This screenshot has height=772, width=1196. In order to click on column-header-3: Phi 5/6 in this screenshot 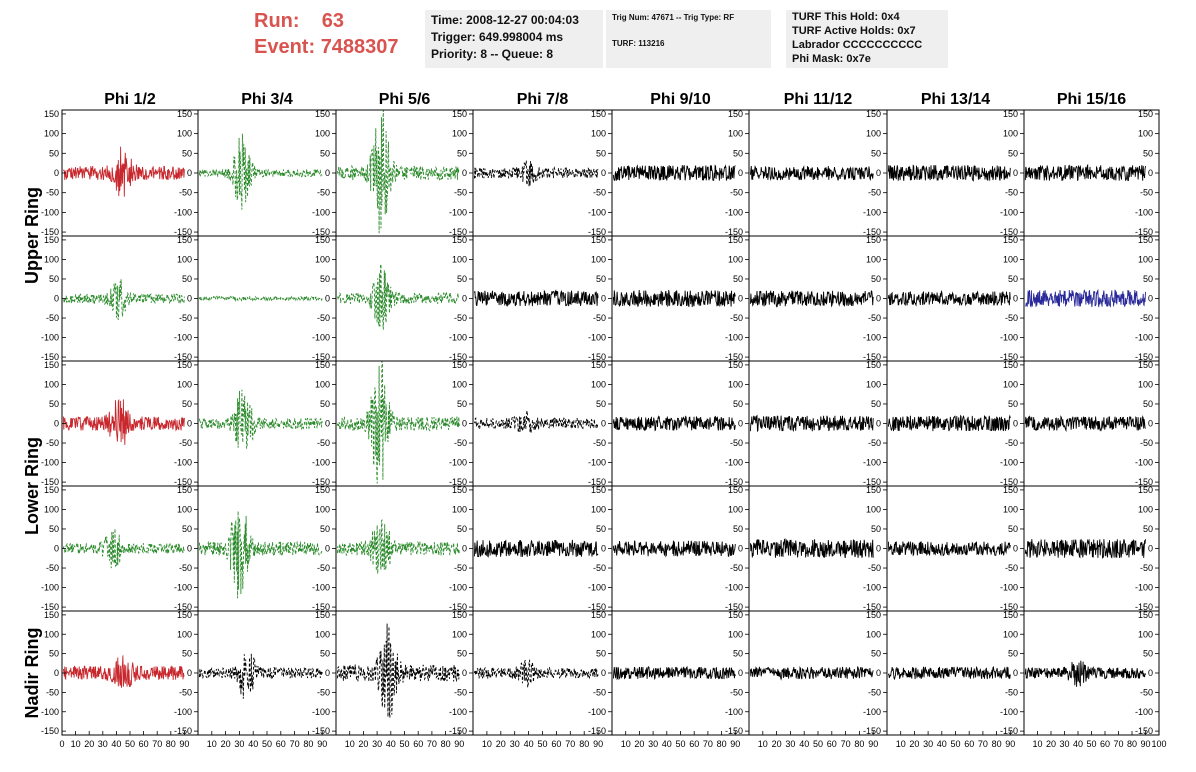, I will do `click(405, 99)`.